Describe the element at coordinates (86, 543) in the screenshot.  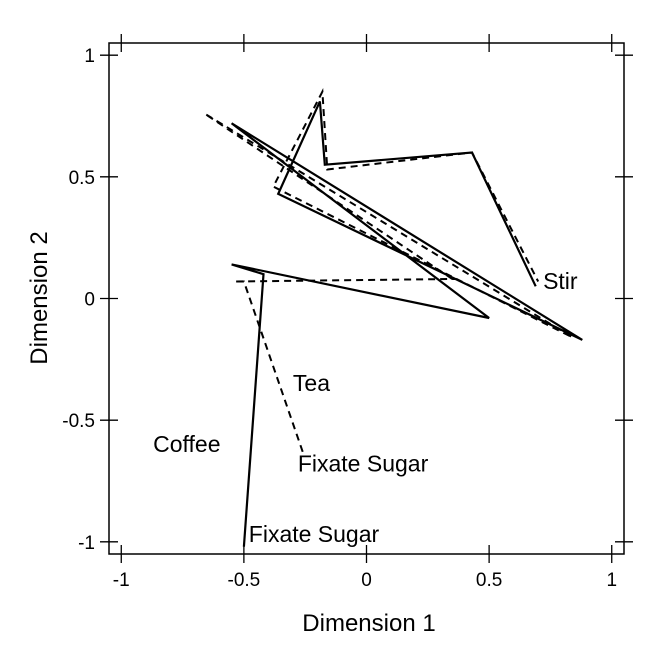
I see `y-tick-label: -1` at that location.